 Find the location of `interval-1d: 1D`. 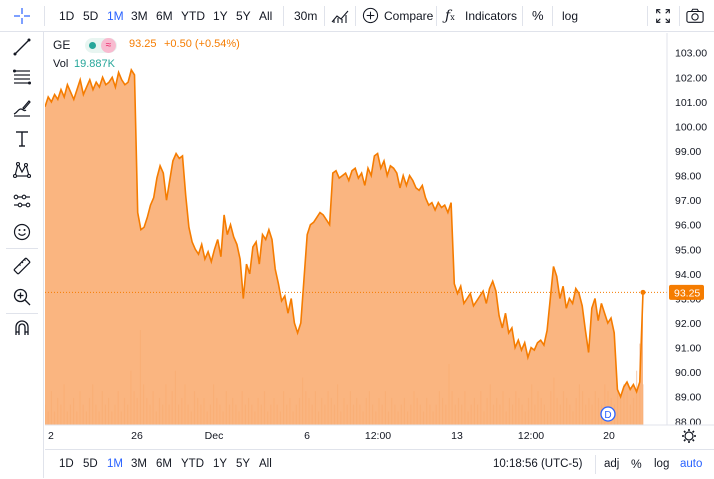

interval-1d: 1D is located at coordinates (67, 16).